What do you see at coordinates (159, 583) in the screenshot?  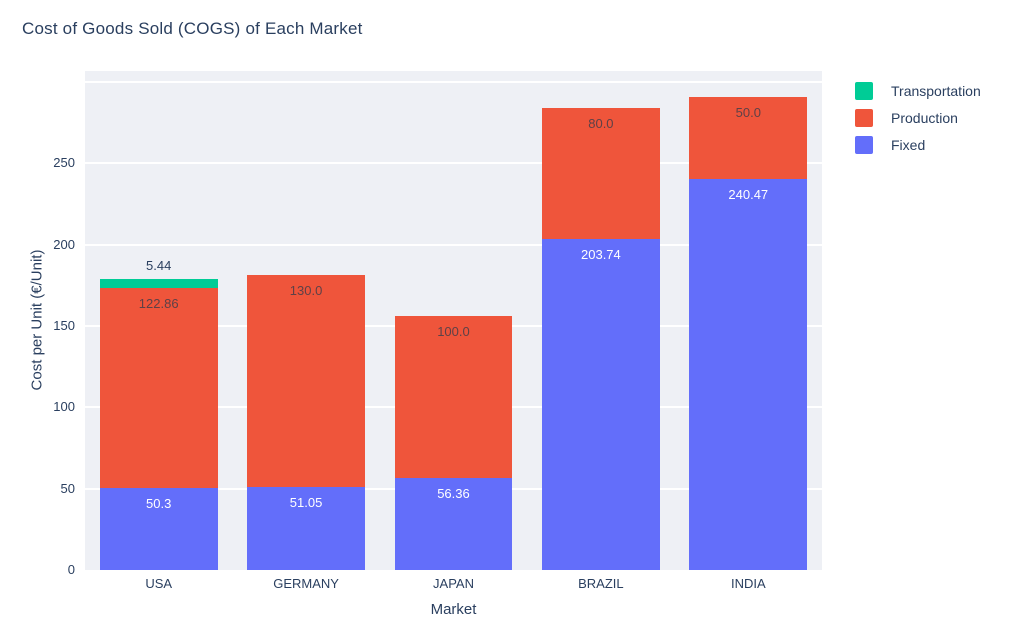 I see `x-tick-label-usa: USA` at bounding box center [159, 583].